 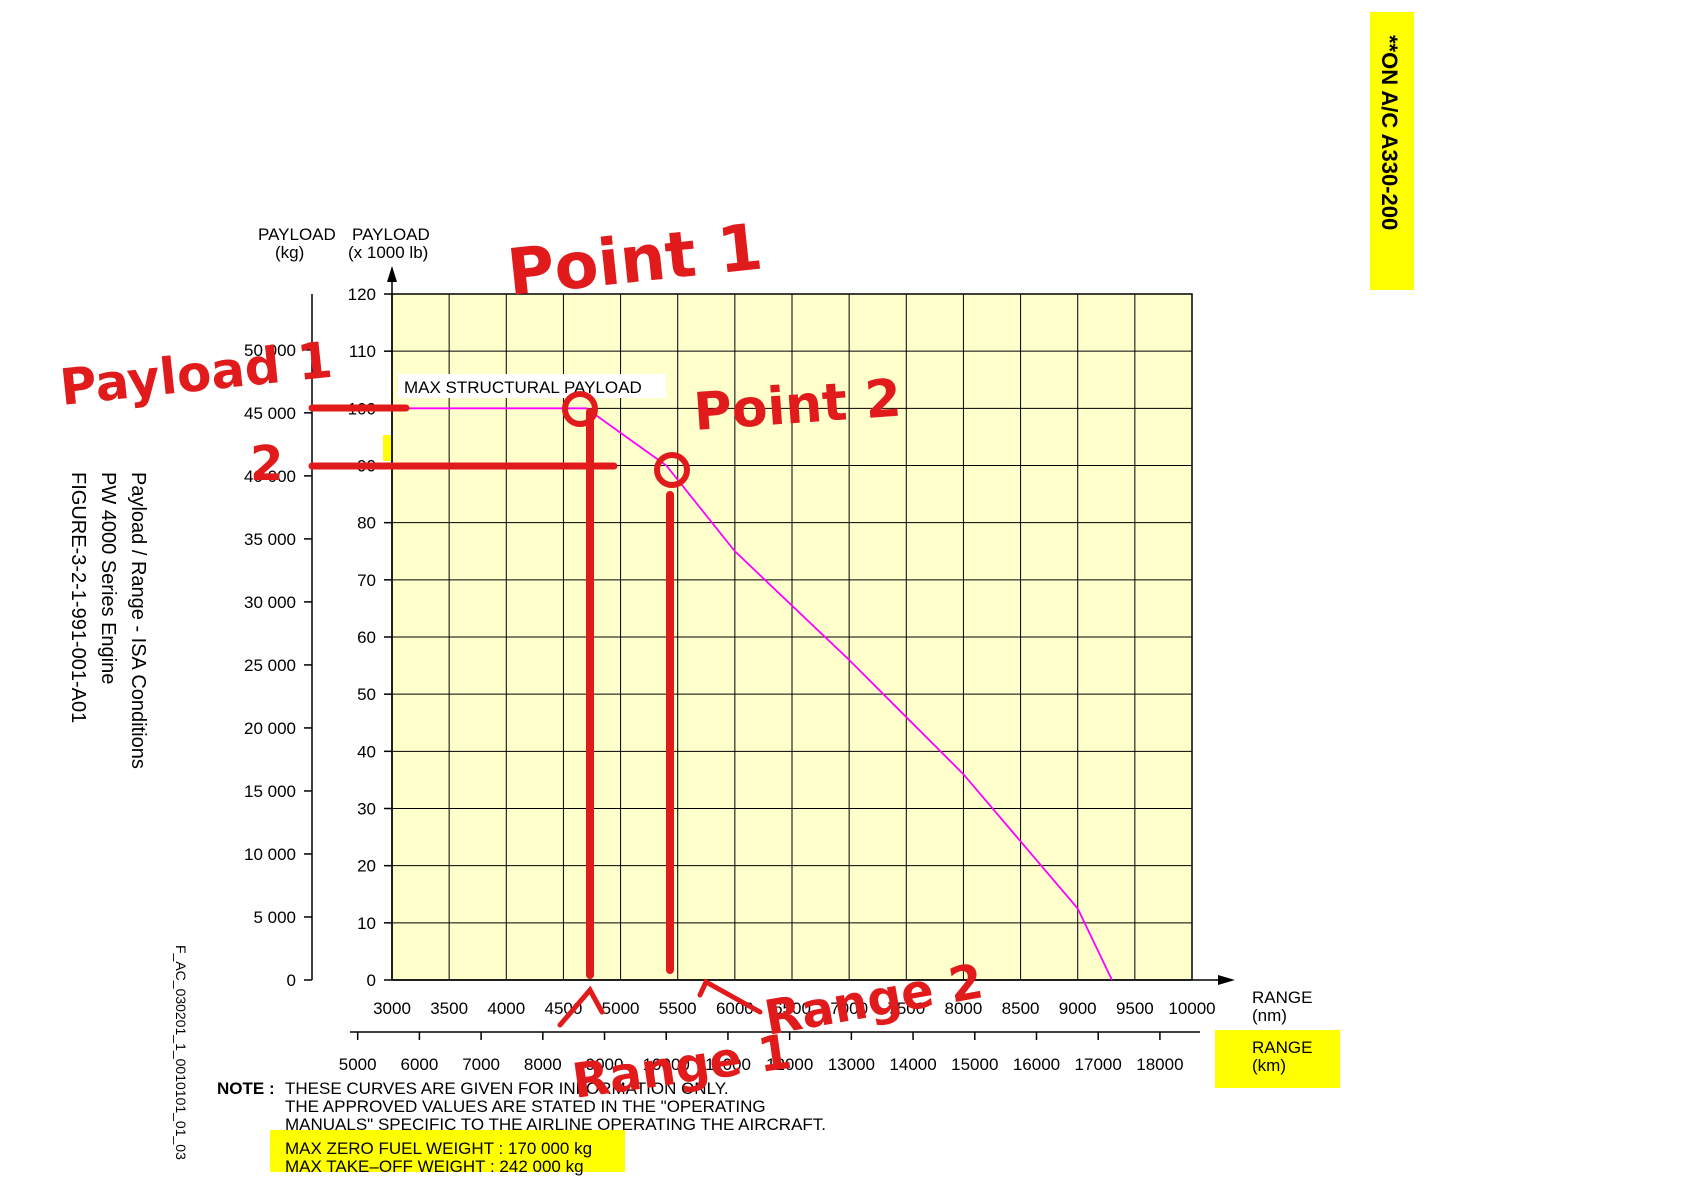 I want to click on x-km-tick-label: 16000, so click(x=1036, y=1064).